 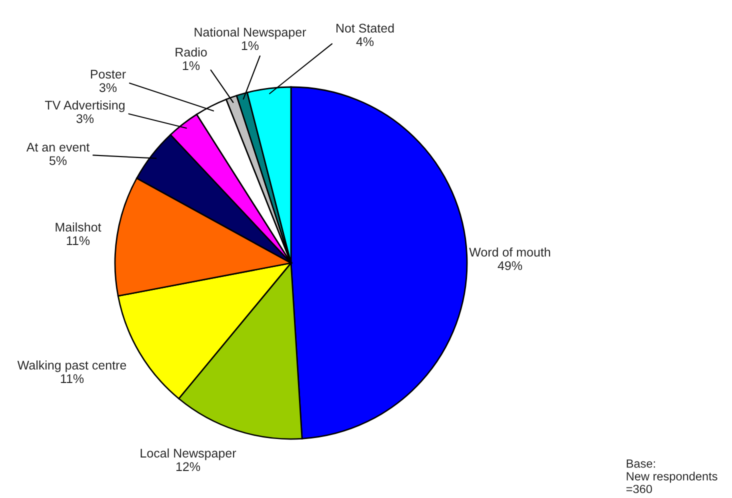 What do you see at coordinates (672, 477) in the screenshot?
I see `text: Base: New respondents =360` at bounding box center [672, 477].